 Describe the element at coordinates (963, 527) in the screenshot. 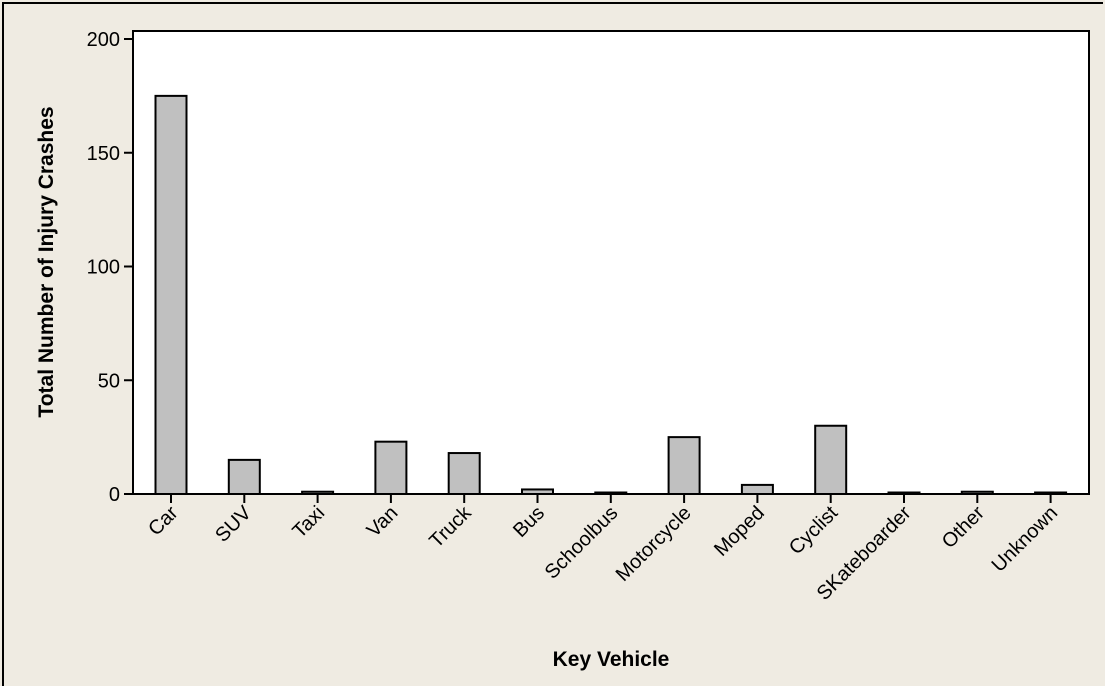

I see `x-tick-label: Other` at that location.